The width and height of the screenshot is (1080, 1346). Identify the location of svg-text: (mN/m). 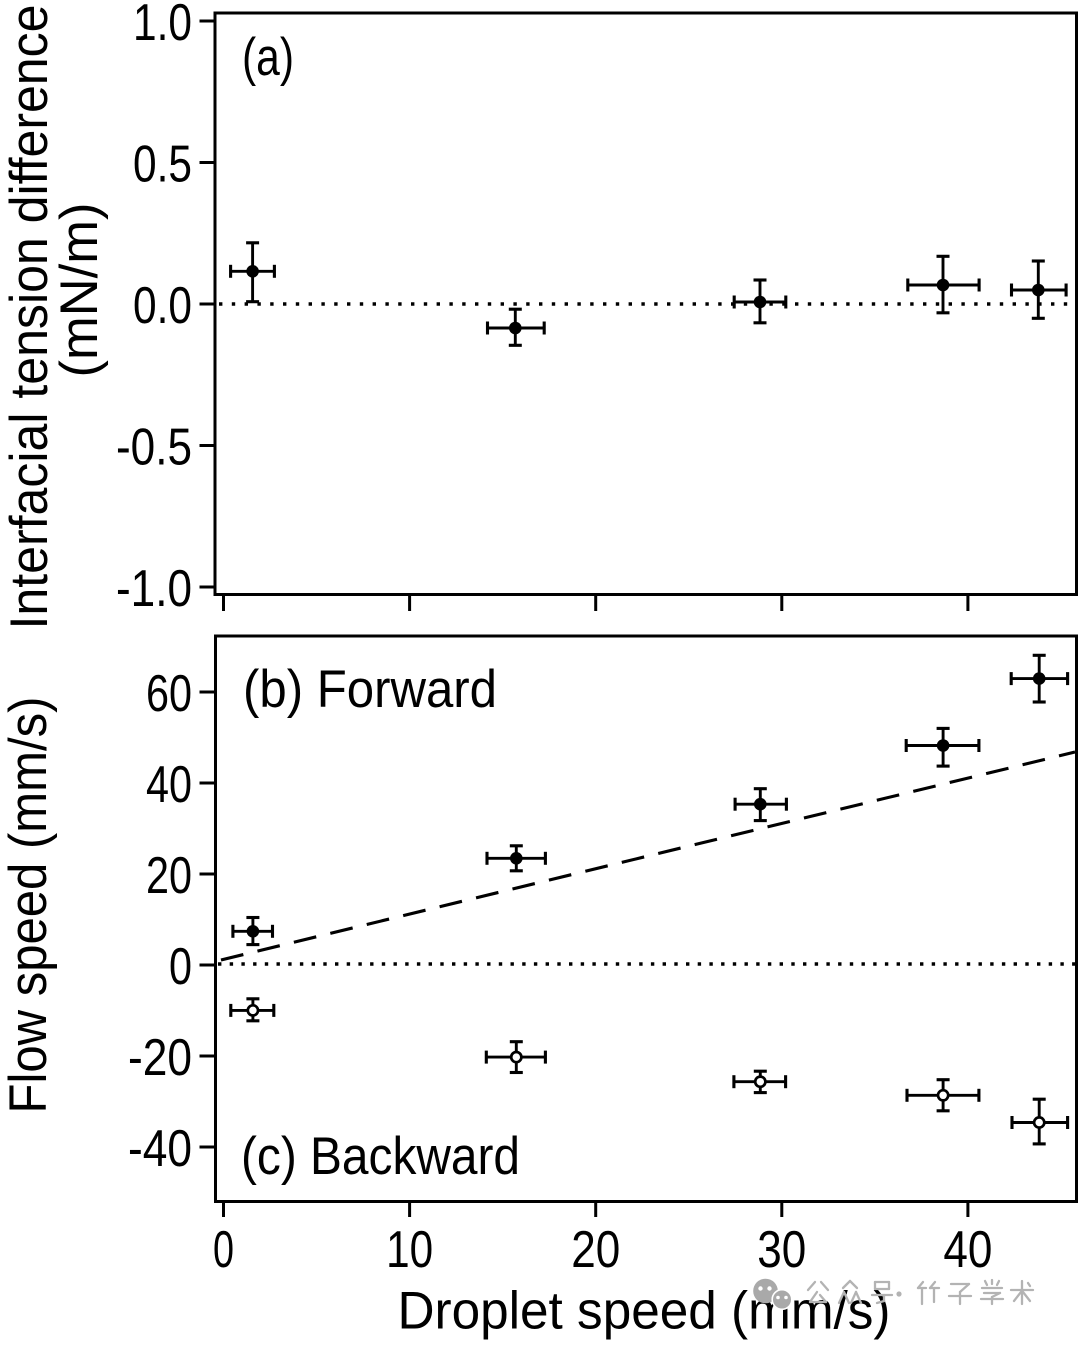
(79, 290).